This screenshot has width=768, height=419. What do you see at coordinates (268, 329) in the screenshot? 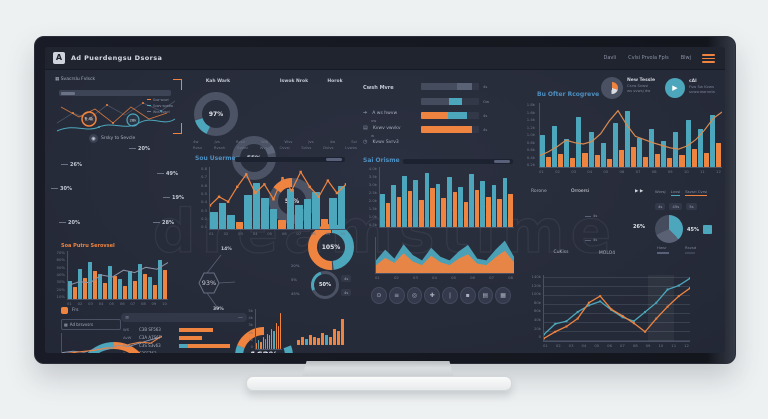
I see `mini-bar-chart` at bounding box center [268, 329].